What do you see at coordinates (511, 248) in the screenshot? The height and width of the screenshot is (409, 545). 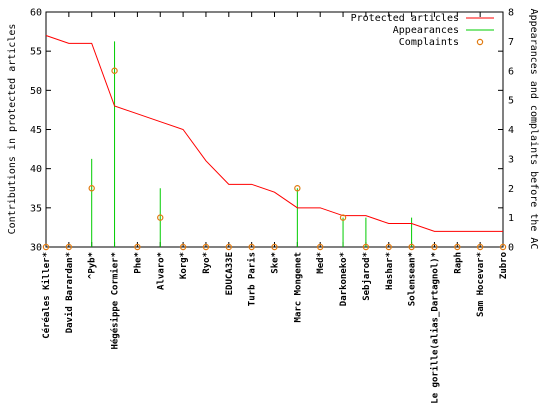 I see `y2-tick-label: 0` at bounding box center [511, 248].